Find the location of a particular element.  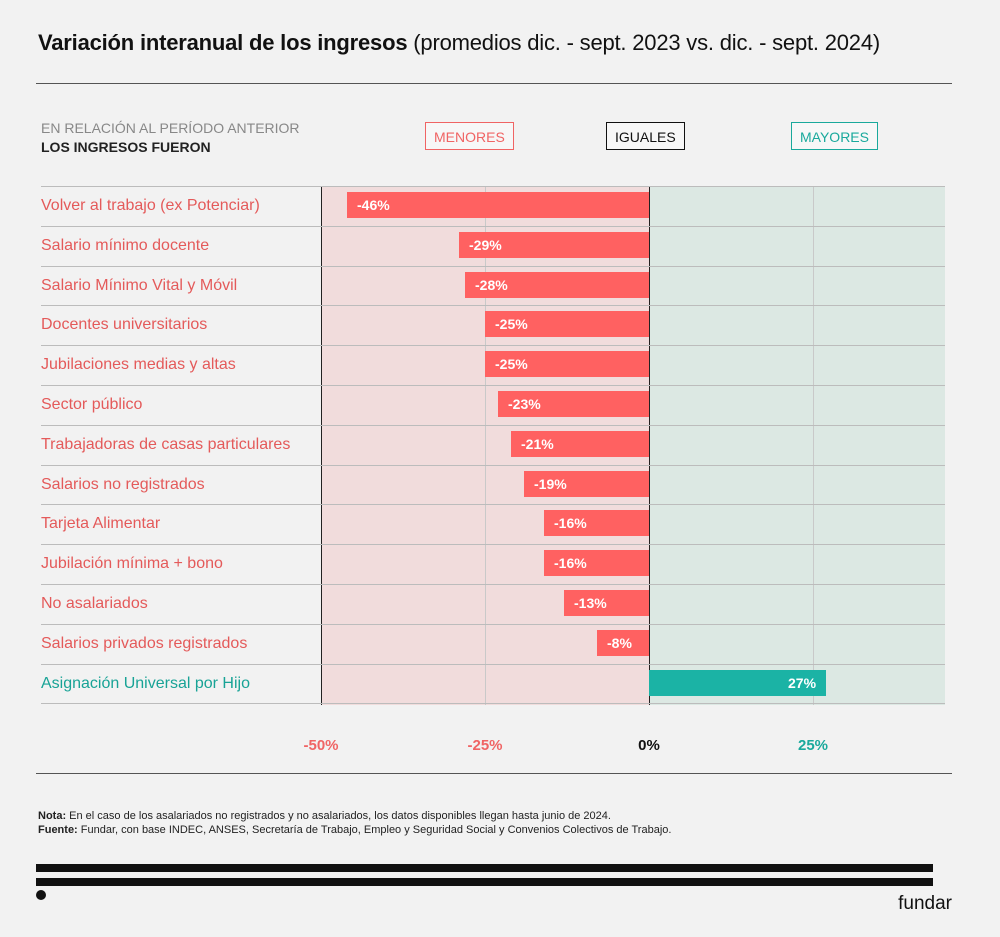

tick-label: 25% is located at coordinates (813, 745).